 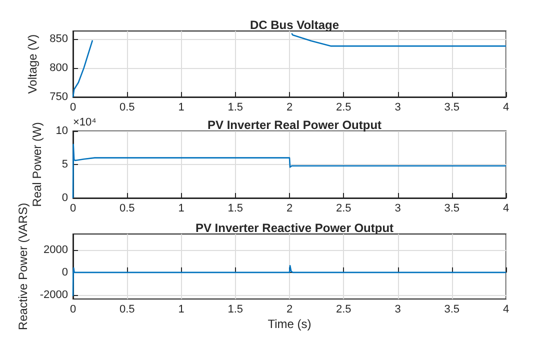 I want to click on y-axis-title: Voltage (V), so click(x=33, y=64).